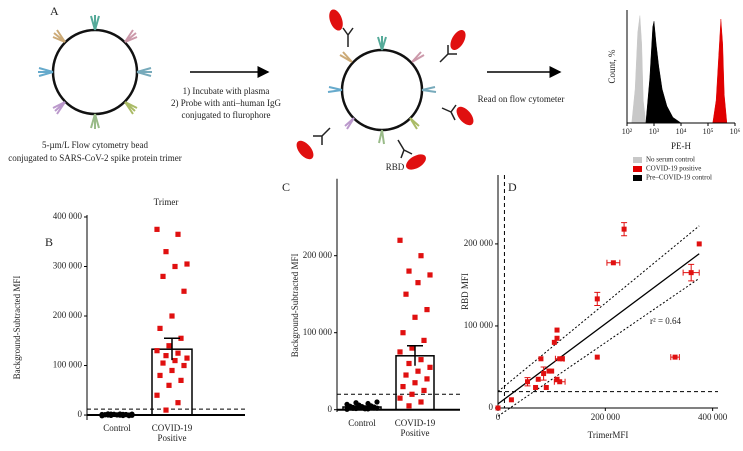 This screenshot has height=451, width=743. Describe the element at coordinates (498, 417) in the screenshot. I see `x-tick-label: 0` at that location.